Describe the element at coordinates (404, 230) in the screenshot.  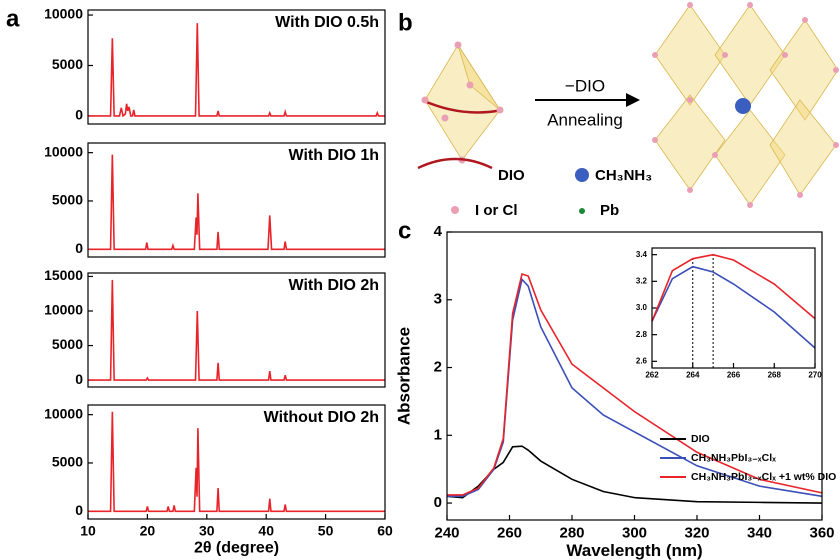
I see `panel-label: c` at that location.